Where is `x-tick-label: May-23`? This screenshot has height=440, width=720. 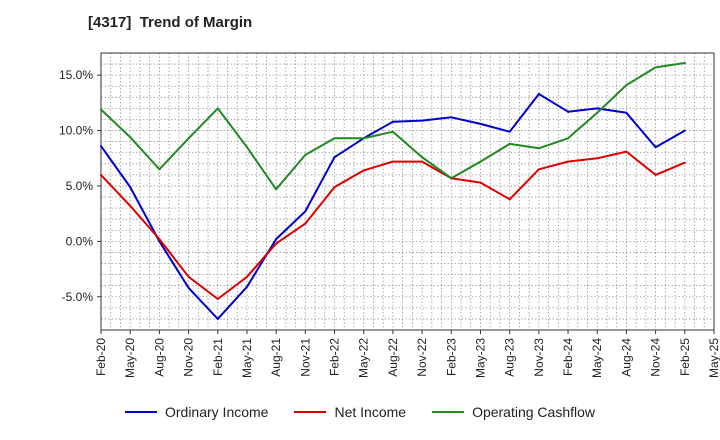 x-tick-label: May-23 is located at coordinates (480, 358).